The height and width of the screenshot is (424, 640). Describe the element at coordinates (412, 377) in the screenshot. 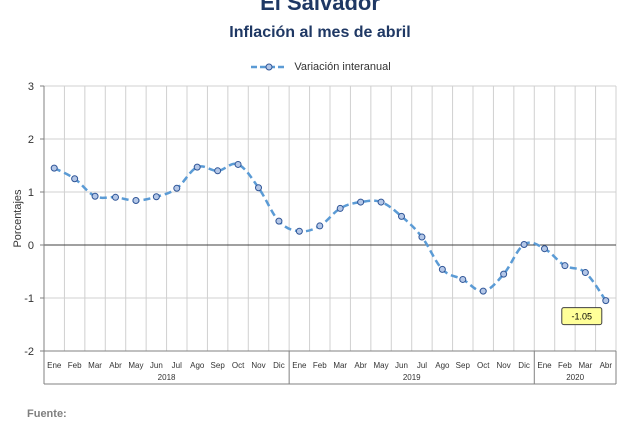

I see `x-tick-label-year: 2019` at that location.